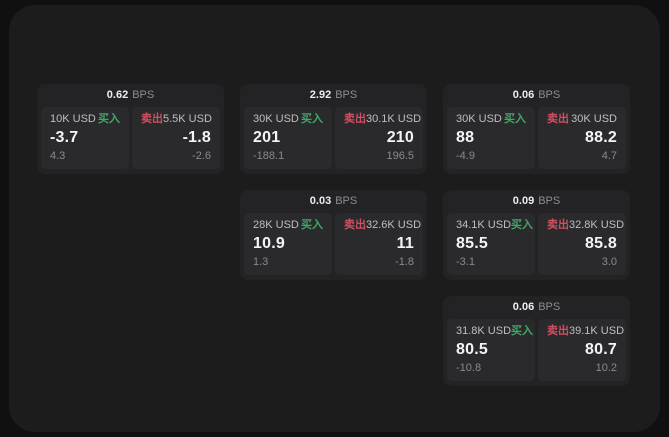 The width and height of the screenshot is (669, 437). What do you see at coordinates (187, 119) in the screenshot?
I see `sell-amount: 5.5K USD` at bounding box center [187, 119].